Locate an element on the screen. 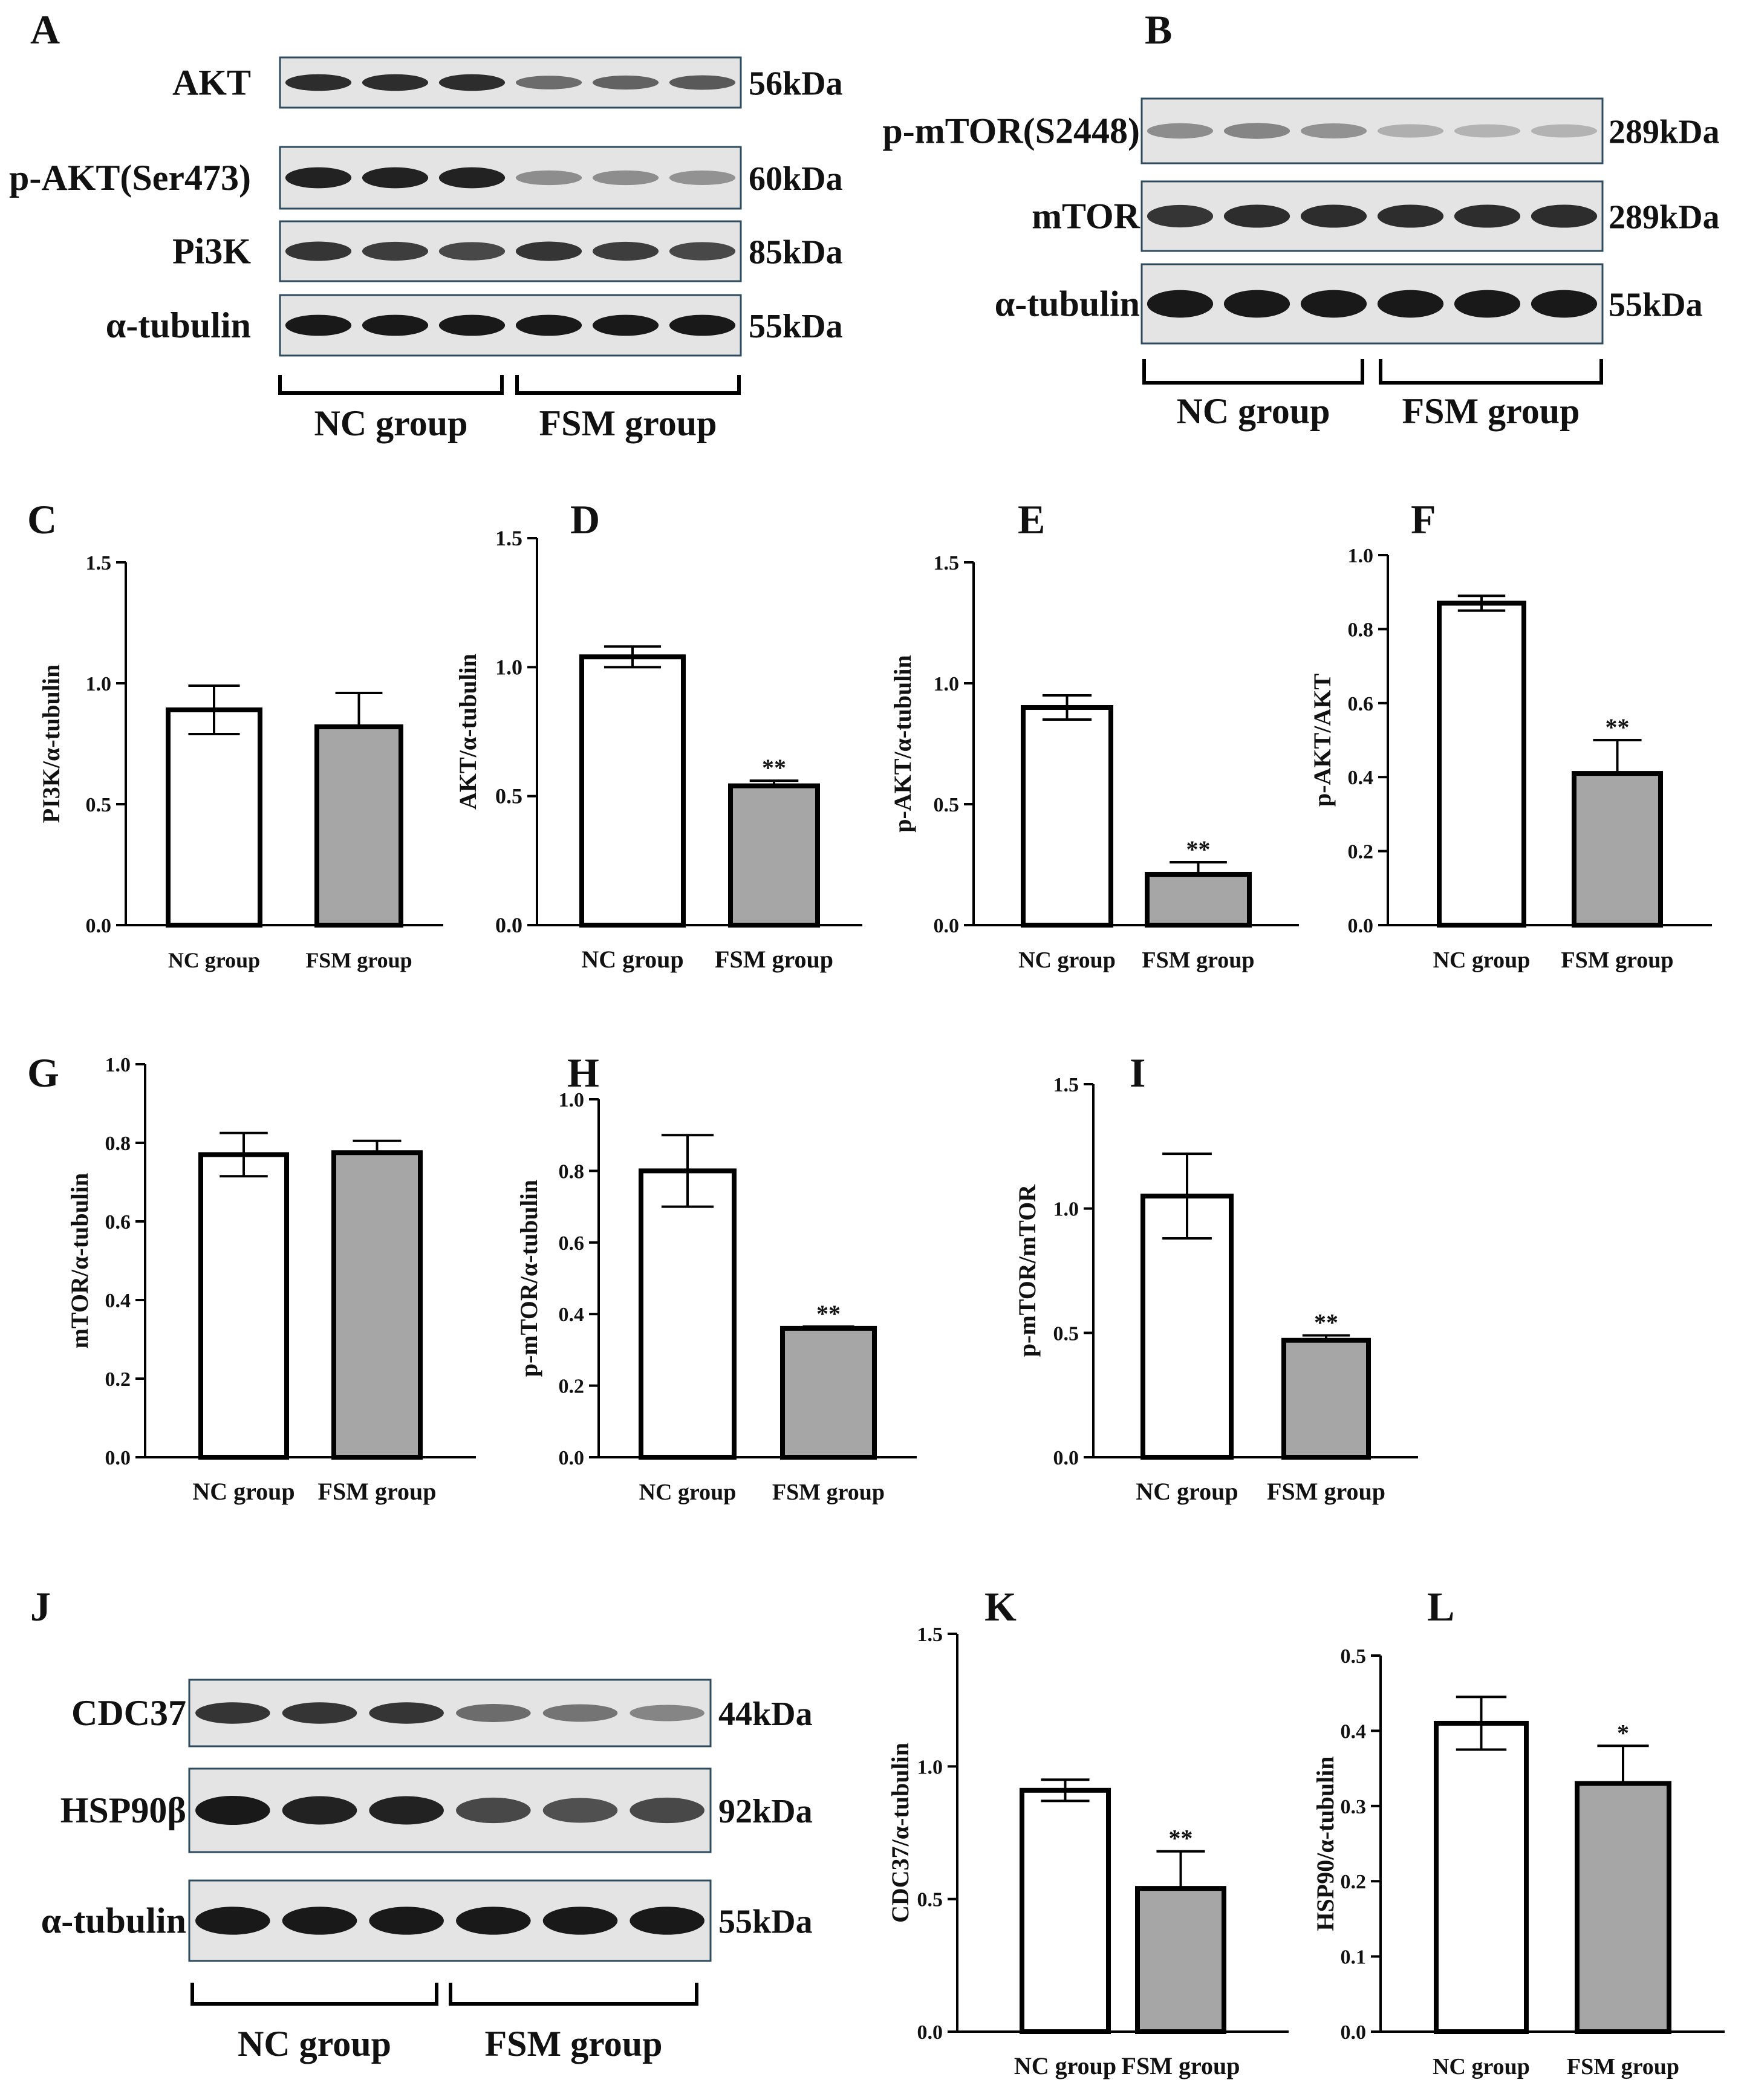  blot-row-kda: 289kDa is located at coordinates (1664, 217).